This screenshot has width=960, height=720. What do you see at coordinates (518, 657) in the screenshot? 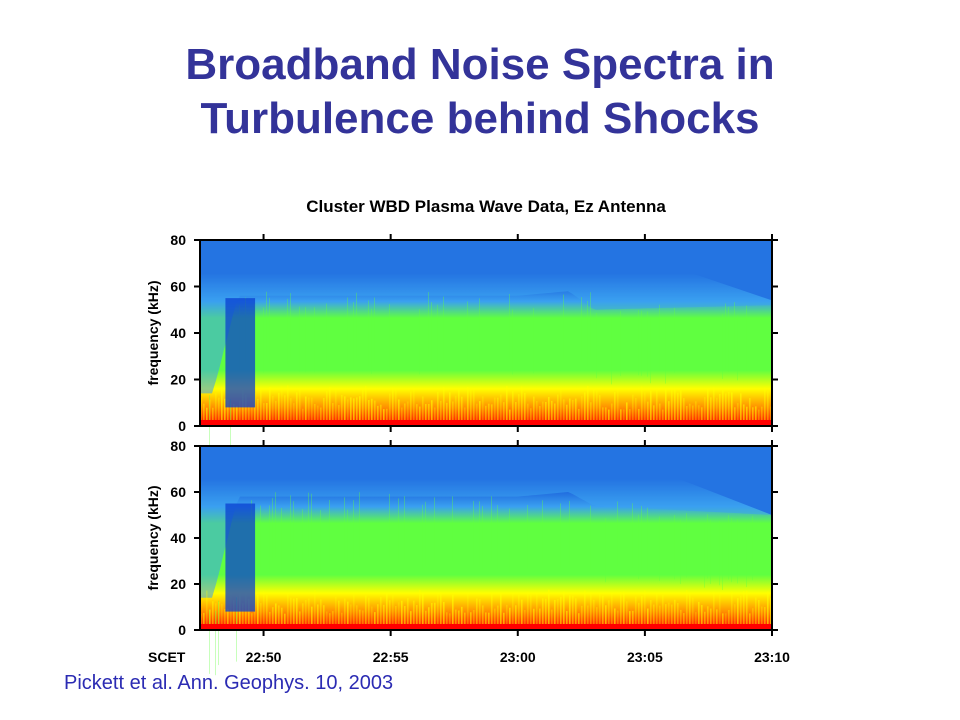
I see `x-tick-label: 23:00` at bounding box center [518, 657].